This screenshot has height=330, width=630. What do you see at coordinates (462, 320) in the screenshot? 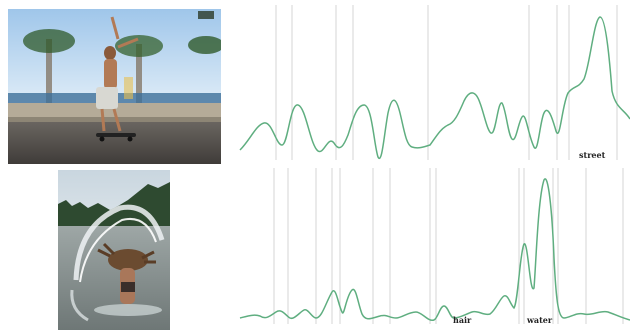
I see `word-label-hair: hair` at bounding box center [462, 320].